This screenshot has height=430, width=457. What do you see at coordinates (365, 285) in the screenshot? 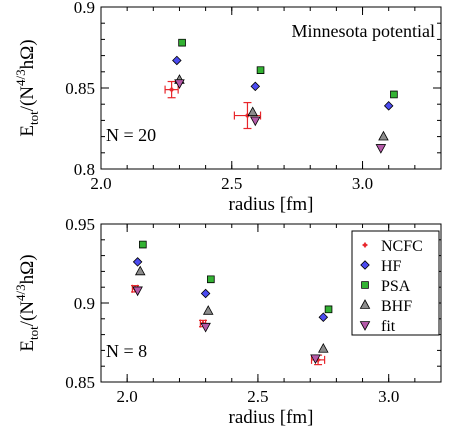
I see `legend-marker-psa` at bounding box center [365, 285].